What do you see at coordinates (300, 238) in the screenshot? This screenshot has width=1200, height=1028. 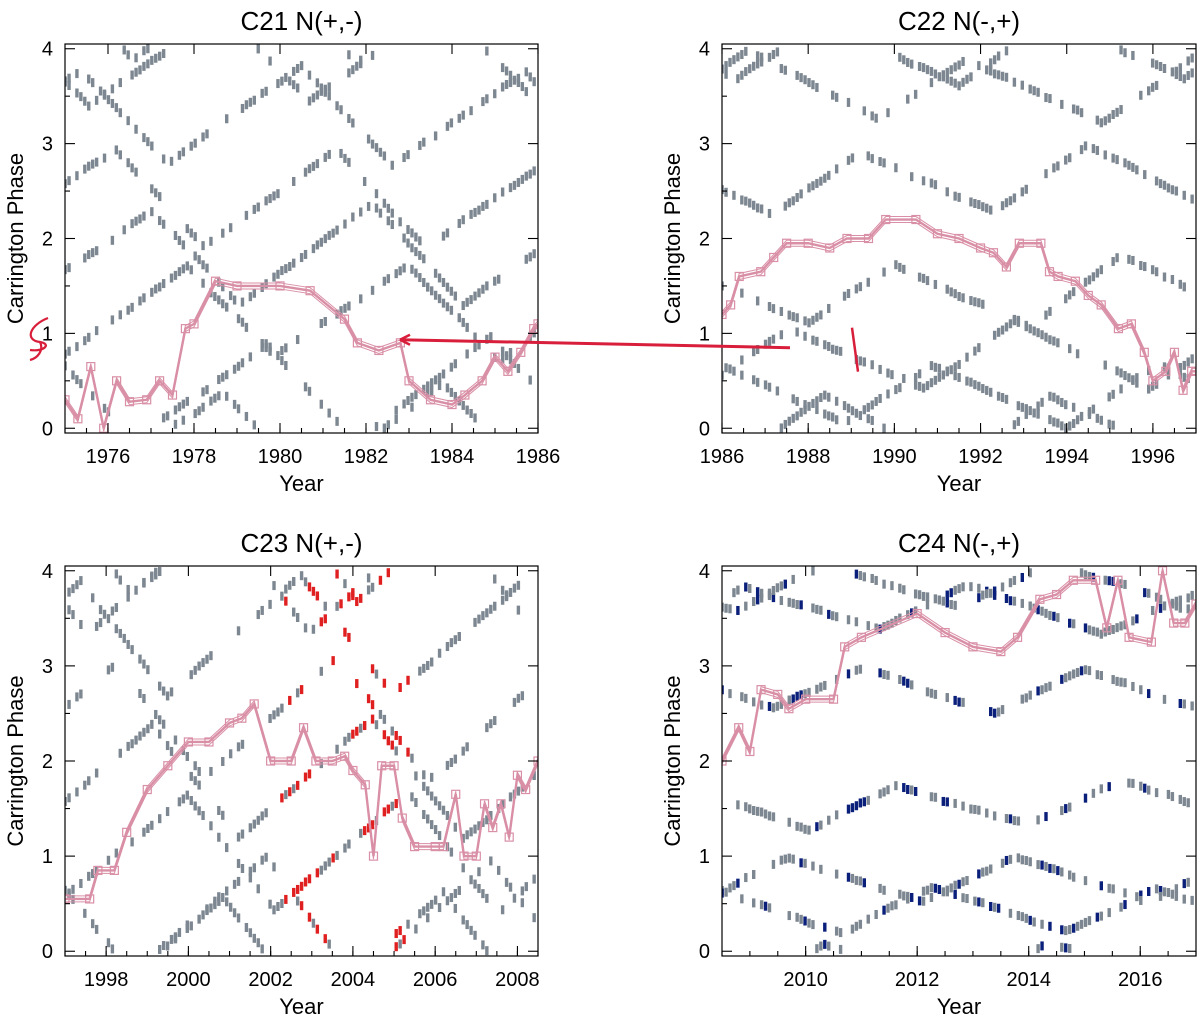 I see `dash-marks` at bounding box center [300, 238].